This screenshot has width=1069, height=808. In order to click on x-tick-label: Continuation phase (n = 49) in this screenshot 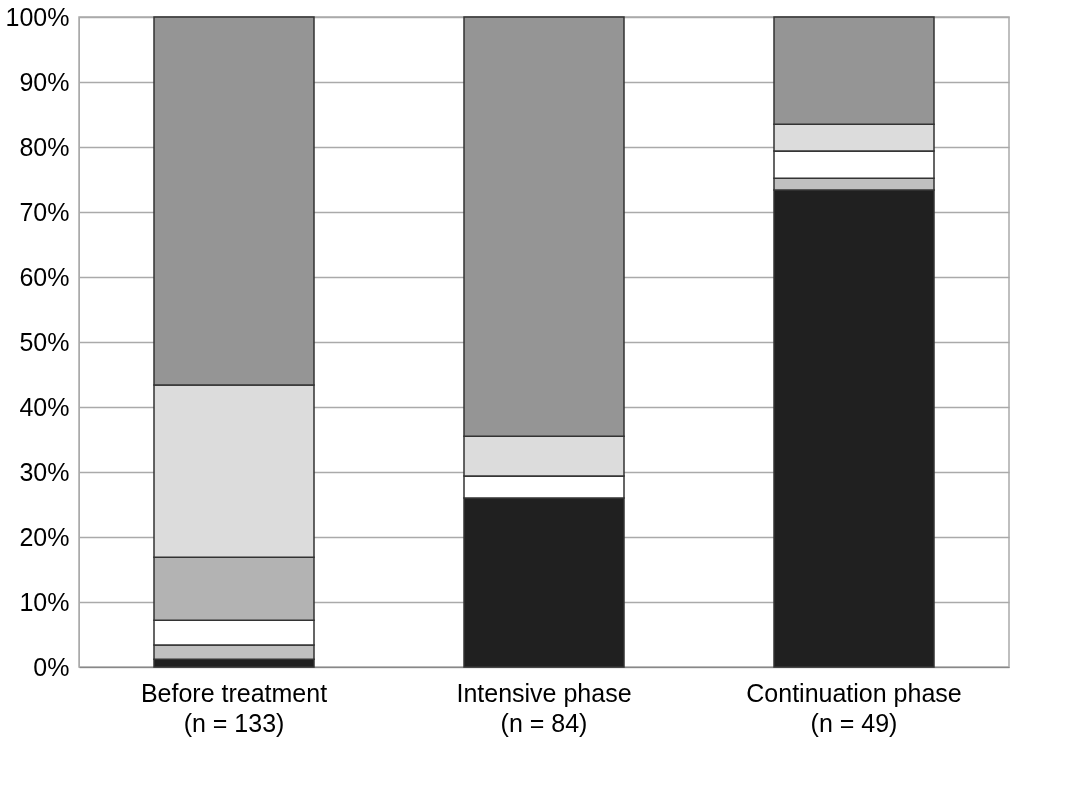, I will do `click(854, 707)`.